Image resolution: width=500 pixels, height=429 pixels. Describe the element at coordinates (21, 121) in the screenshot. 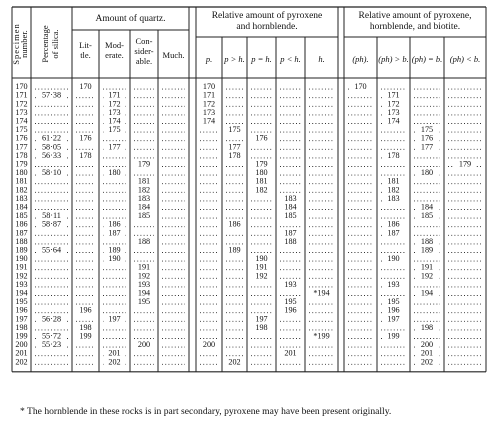

I see `specimen-number: 174` at that location.